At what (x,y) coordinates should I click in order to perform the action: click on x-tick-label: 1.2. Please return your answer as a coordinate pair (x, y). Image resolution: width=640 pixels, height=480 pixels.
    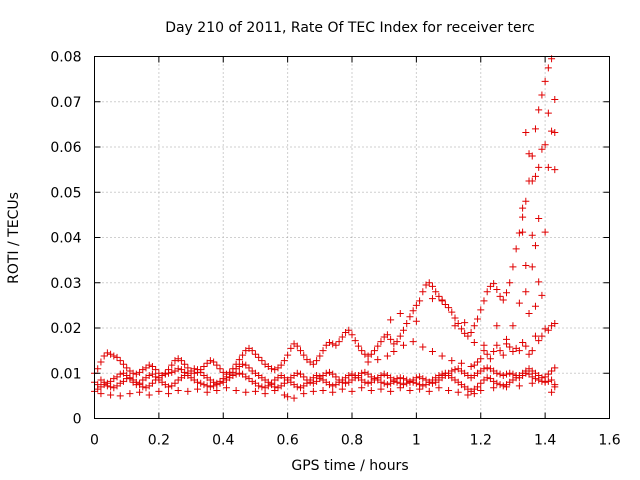
    Looking at the image, I should click on (481, 441).